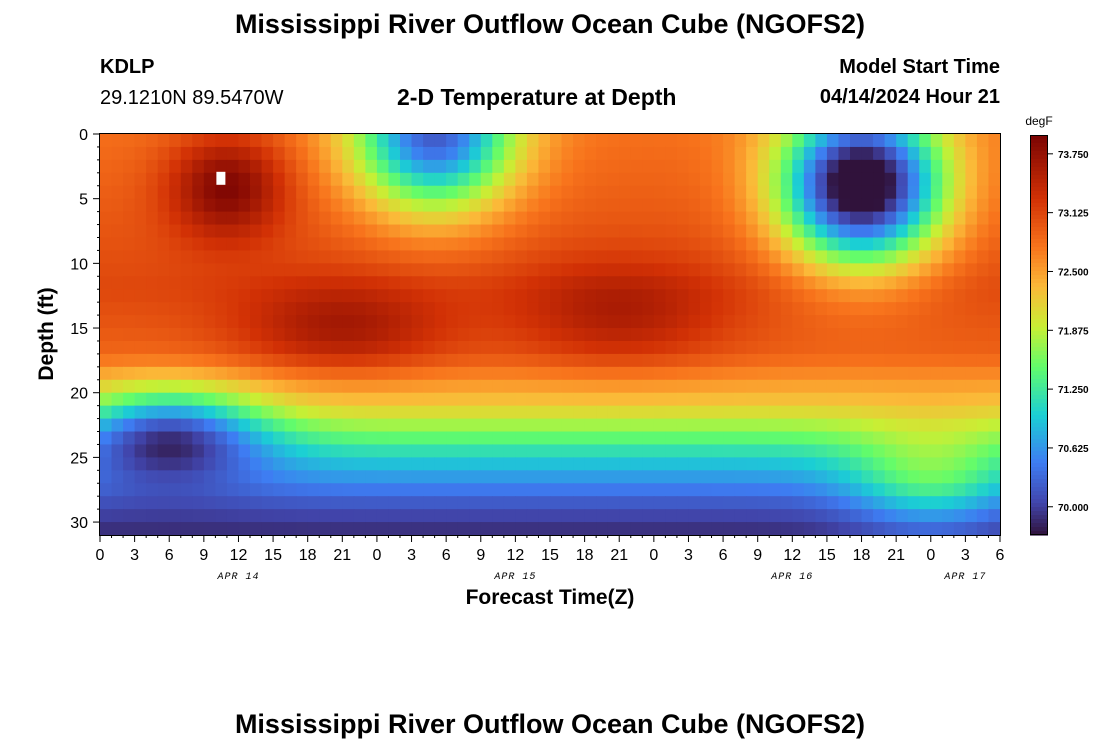 The height and width of the screenshot is (750, 1100). Describe the element at coordinates (46, 333) in the screenshot. I see `y-axis-title: Depth (ft)` at that location.